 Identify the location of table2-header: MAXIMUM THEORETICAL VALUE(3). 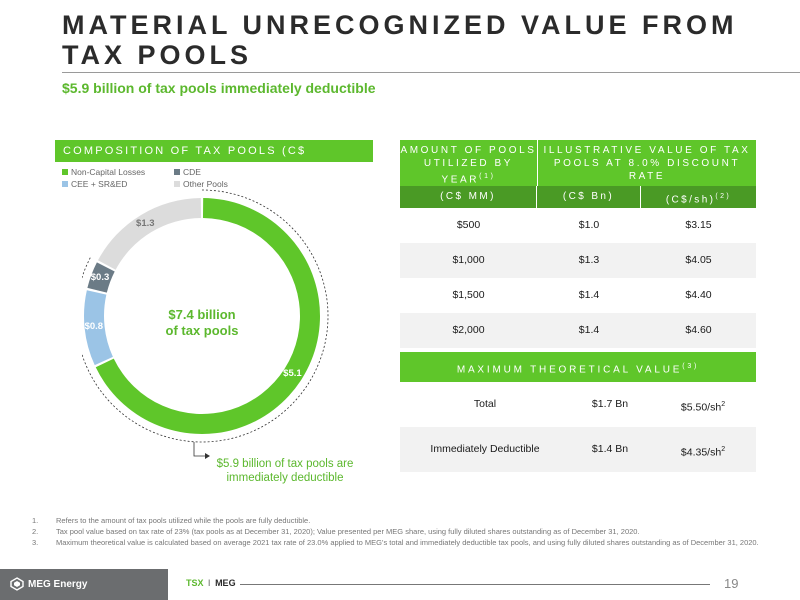
(578, 367).